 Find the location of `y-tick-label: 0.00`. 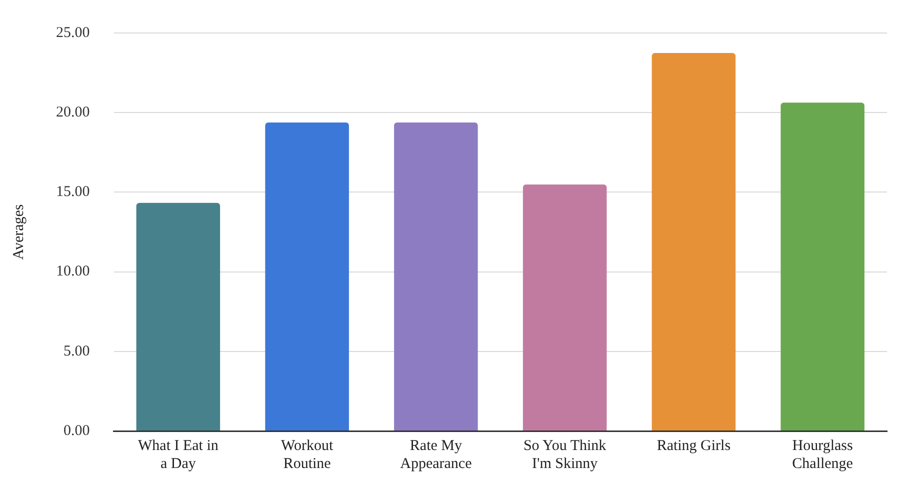

y-tick-label: 0.00 is located at coordinates (77, 430).